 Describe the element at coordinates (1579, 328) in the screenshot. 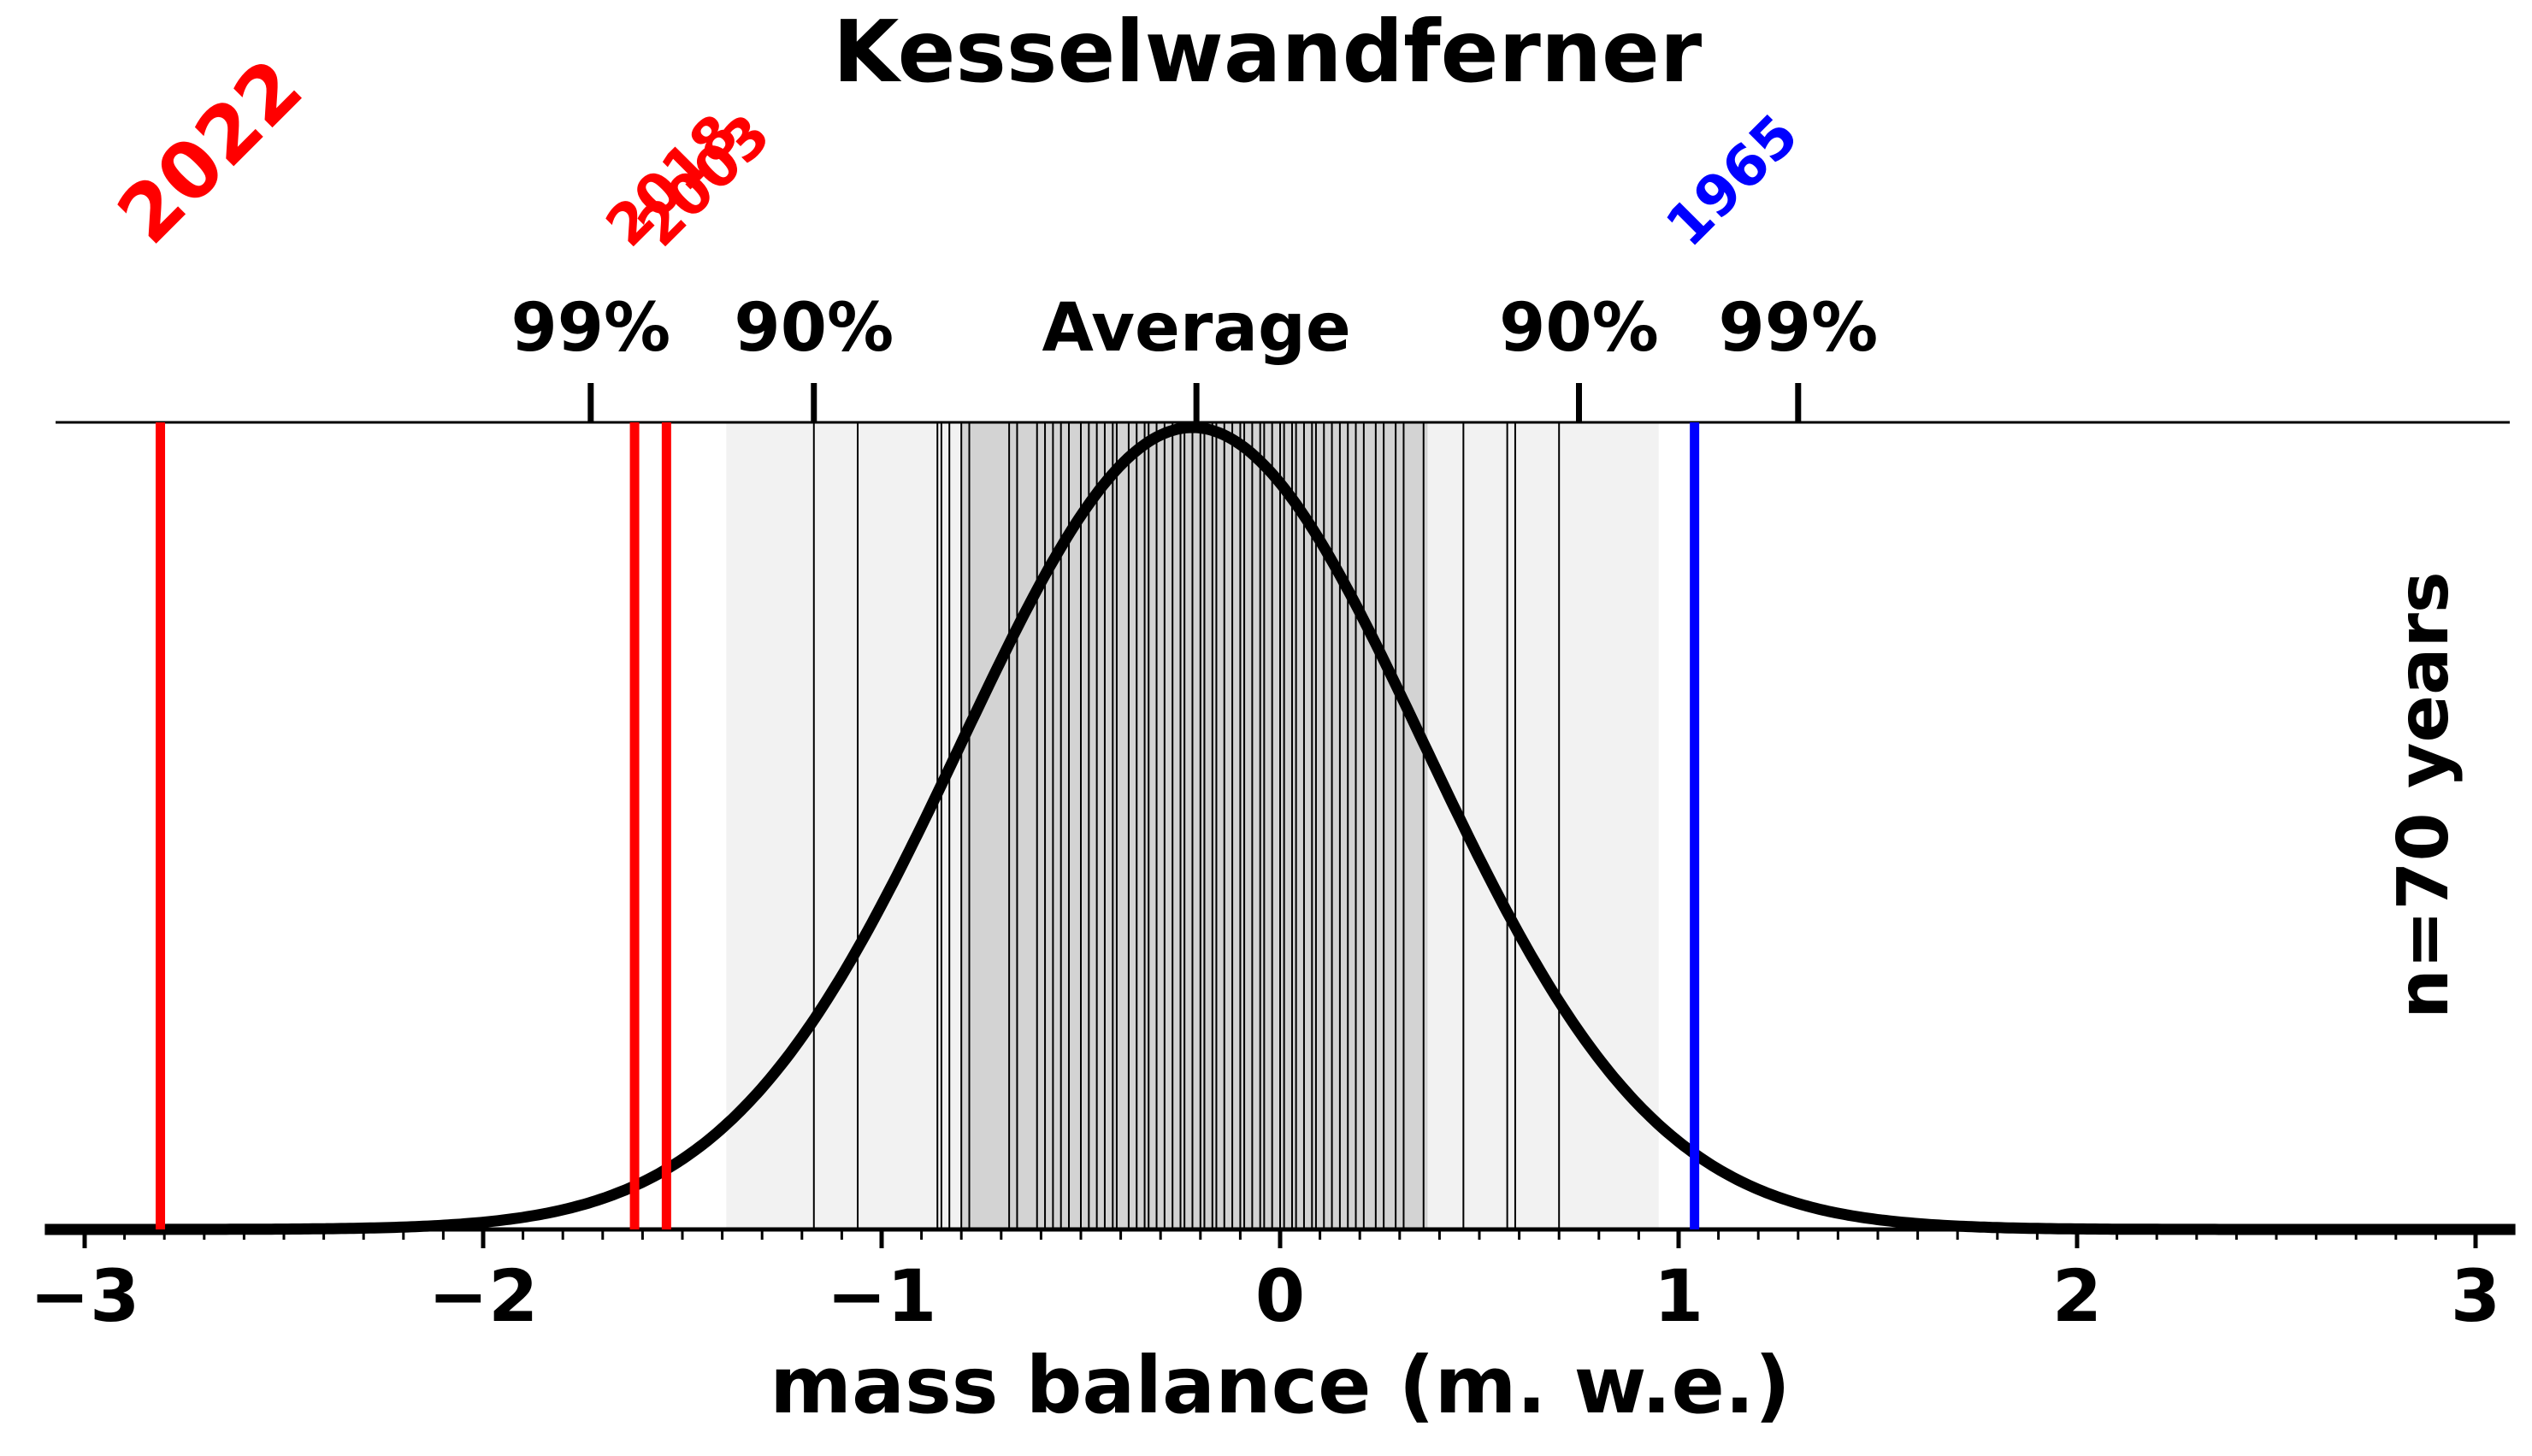

I see `percentile-label-3: 90%` at that location.